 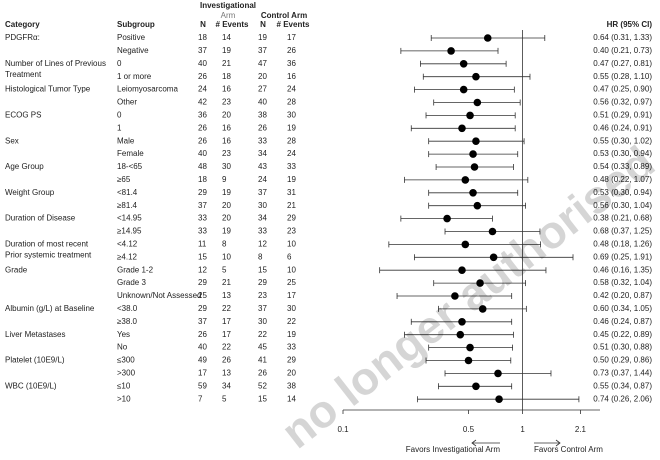 What do you see at coordinates (122, 347) in the screenshot?
I see `subgroup-label: No` at bounding box center [122, 347].